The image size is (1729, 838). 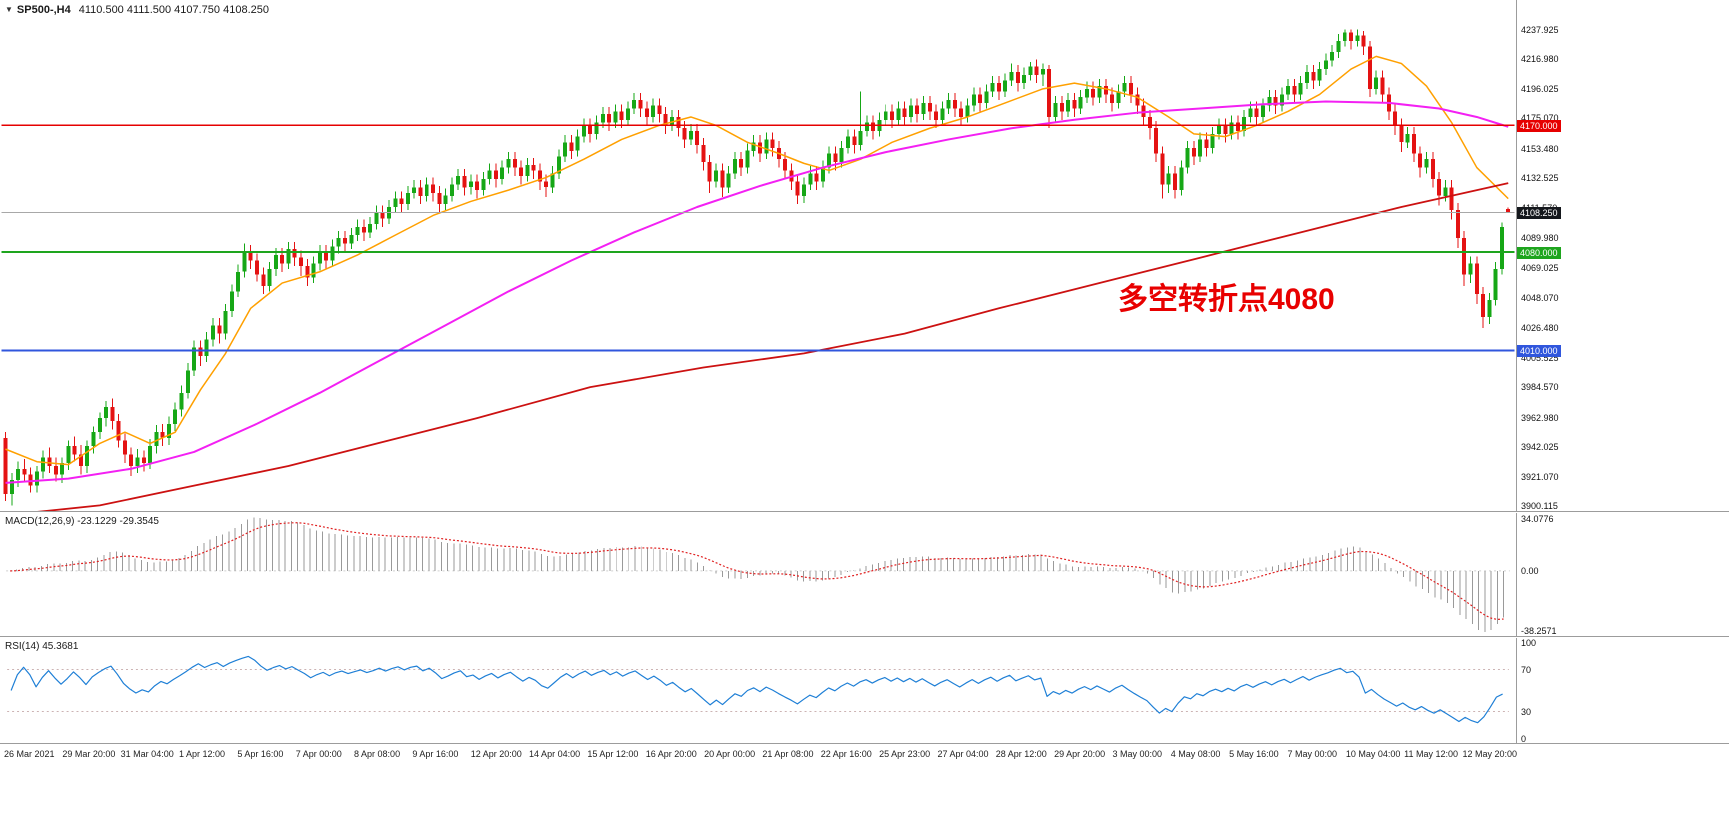 I want to click on price-axis-label: 3900.115, so click(x=1539, y=506).